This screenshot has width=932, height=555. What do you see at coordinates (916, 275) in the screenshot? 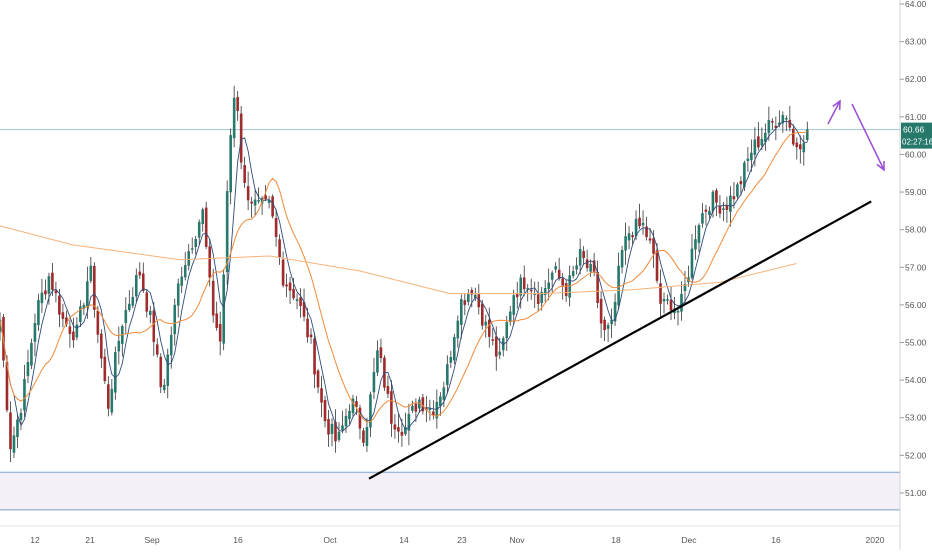
I see `price-axis-panel` at bounding box center [916, 275].